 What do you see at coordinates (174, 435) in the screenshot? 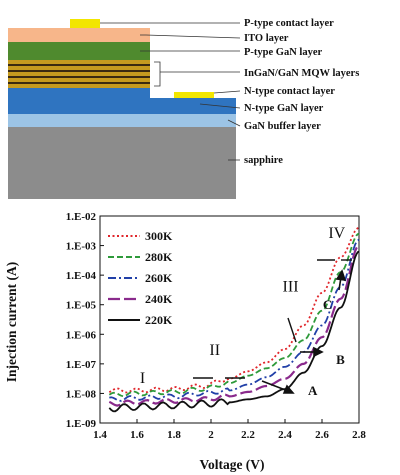
I see `x-tick-label: 1.8` at bounding box center [174, 435].